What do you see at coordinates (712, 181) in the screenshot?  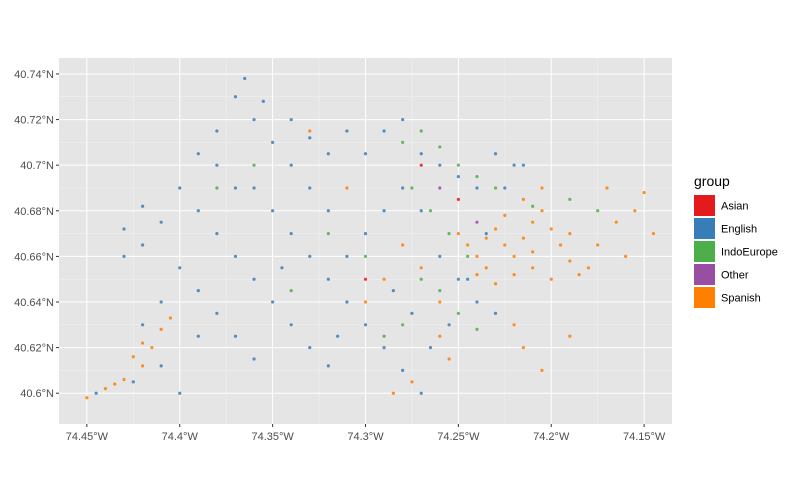 I see `legend-title: group` at bounding box center [712, 181].